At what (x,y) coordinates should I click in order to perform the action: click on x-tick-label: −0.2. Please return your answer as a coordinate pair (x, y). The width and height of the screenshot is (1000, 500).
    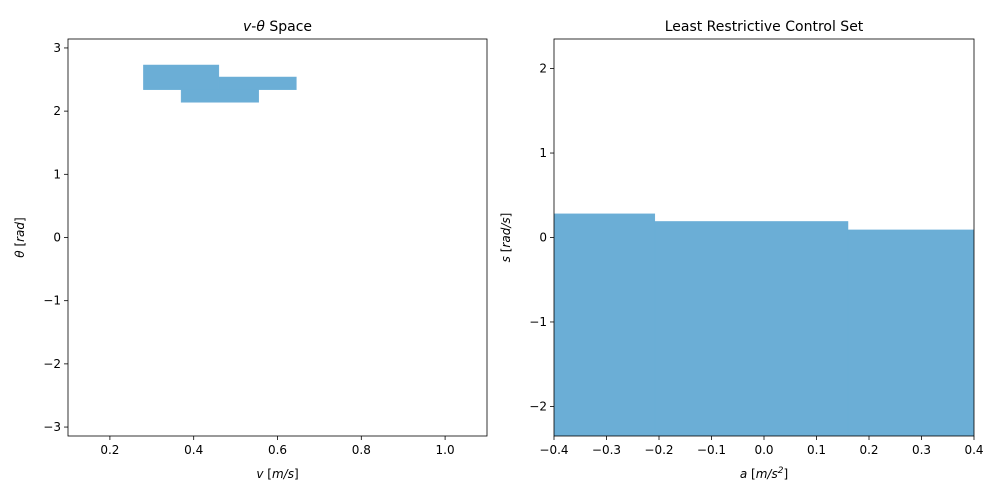
    Looking at the image, I should click on (658, 450).